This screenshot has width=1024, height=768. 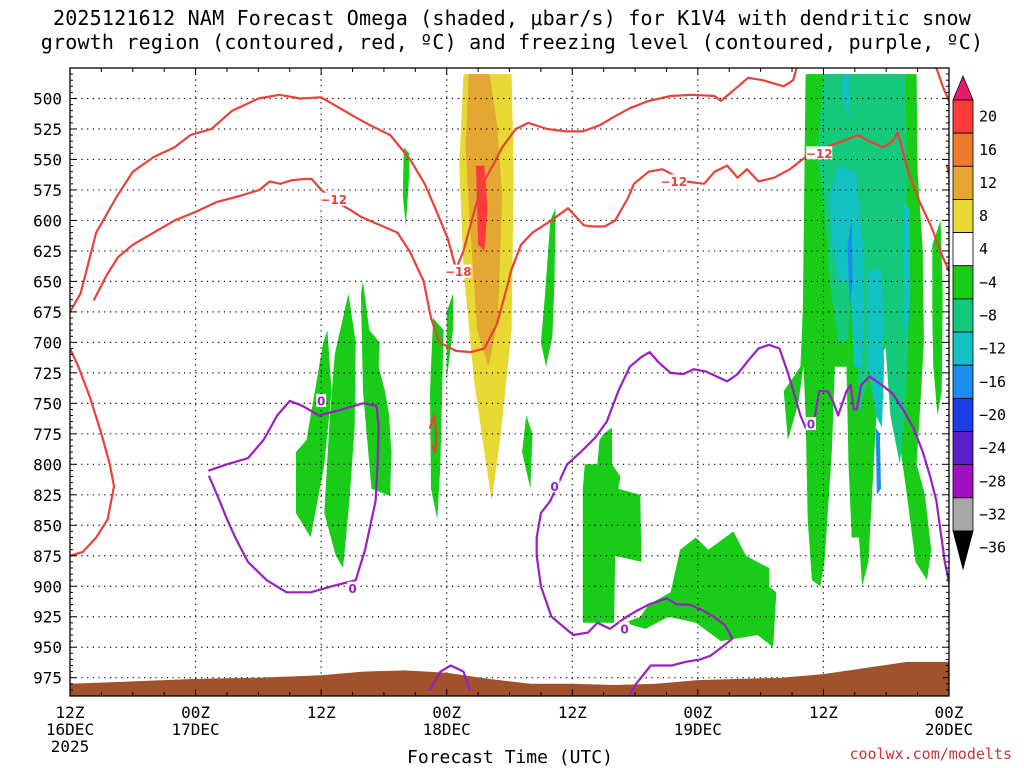 What do you see at coordinates (447, 729) in the screenshot?
I see `x-tick-date-36: 18DEC` at bounding box center [447, 729].